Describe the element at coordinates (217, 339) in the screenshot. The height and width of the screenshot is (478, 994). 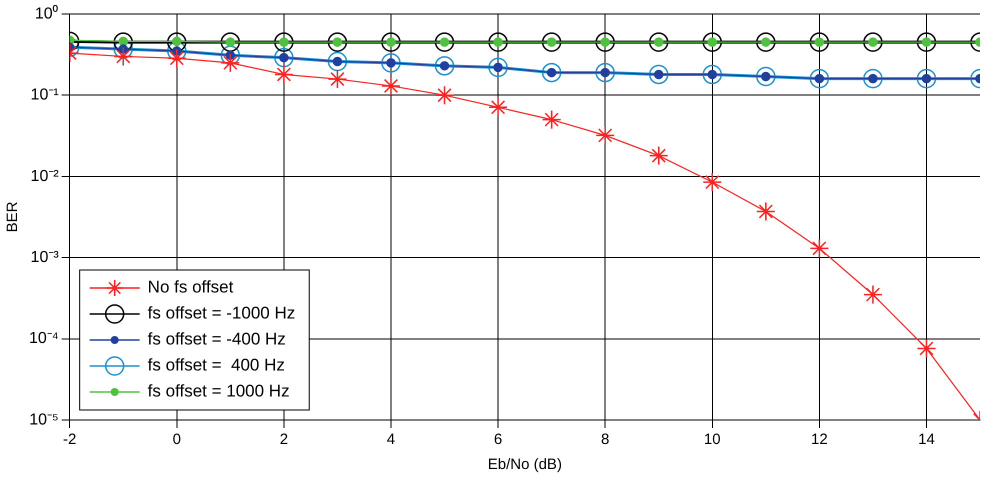
I see `legend-label: fs offset = -400 Hz` at that location.